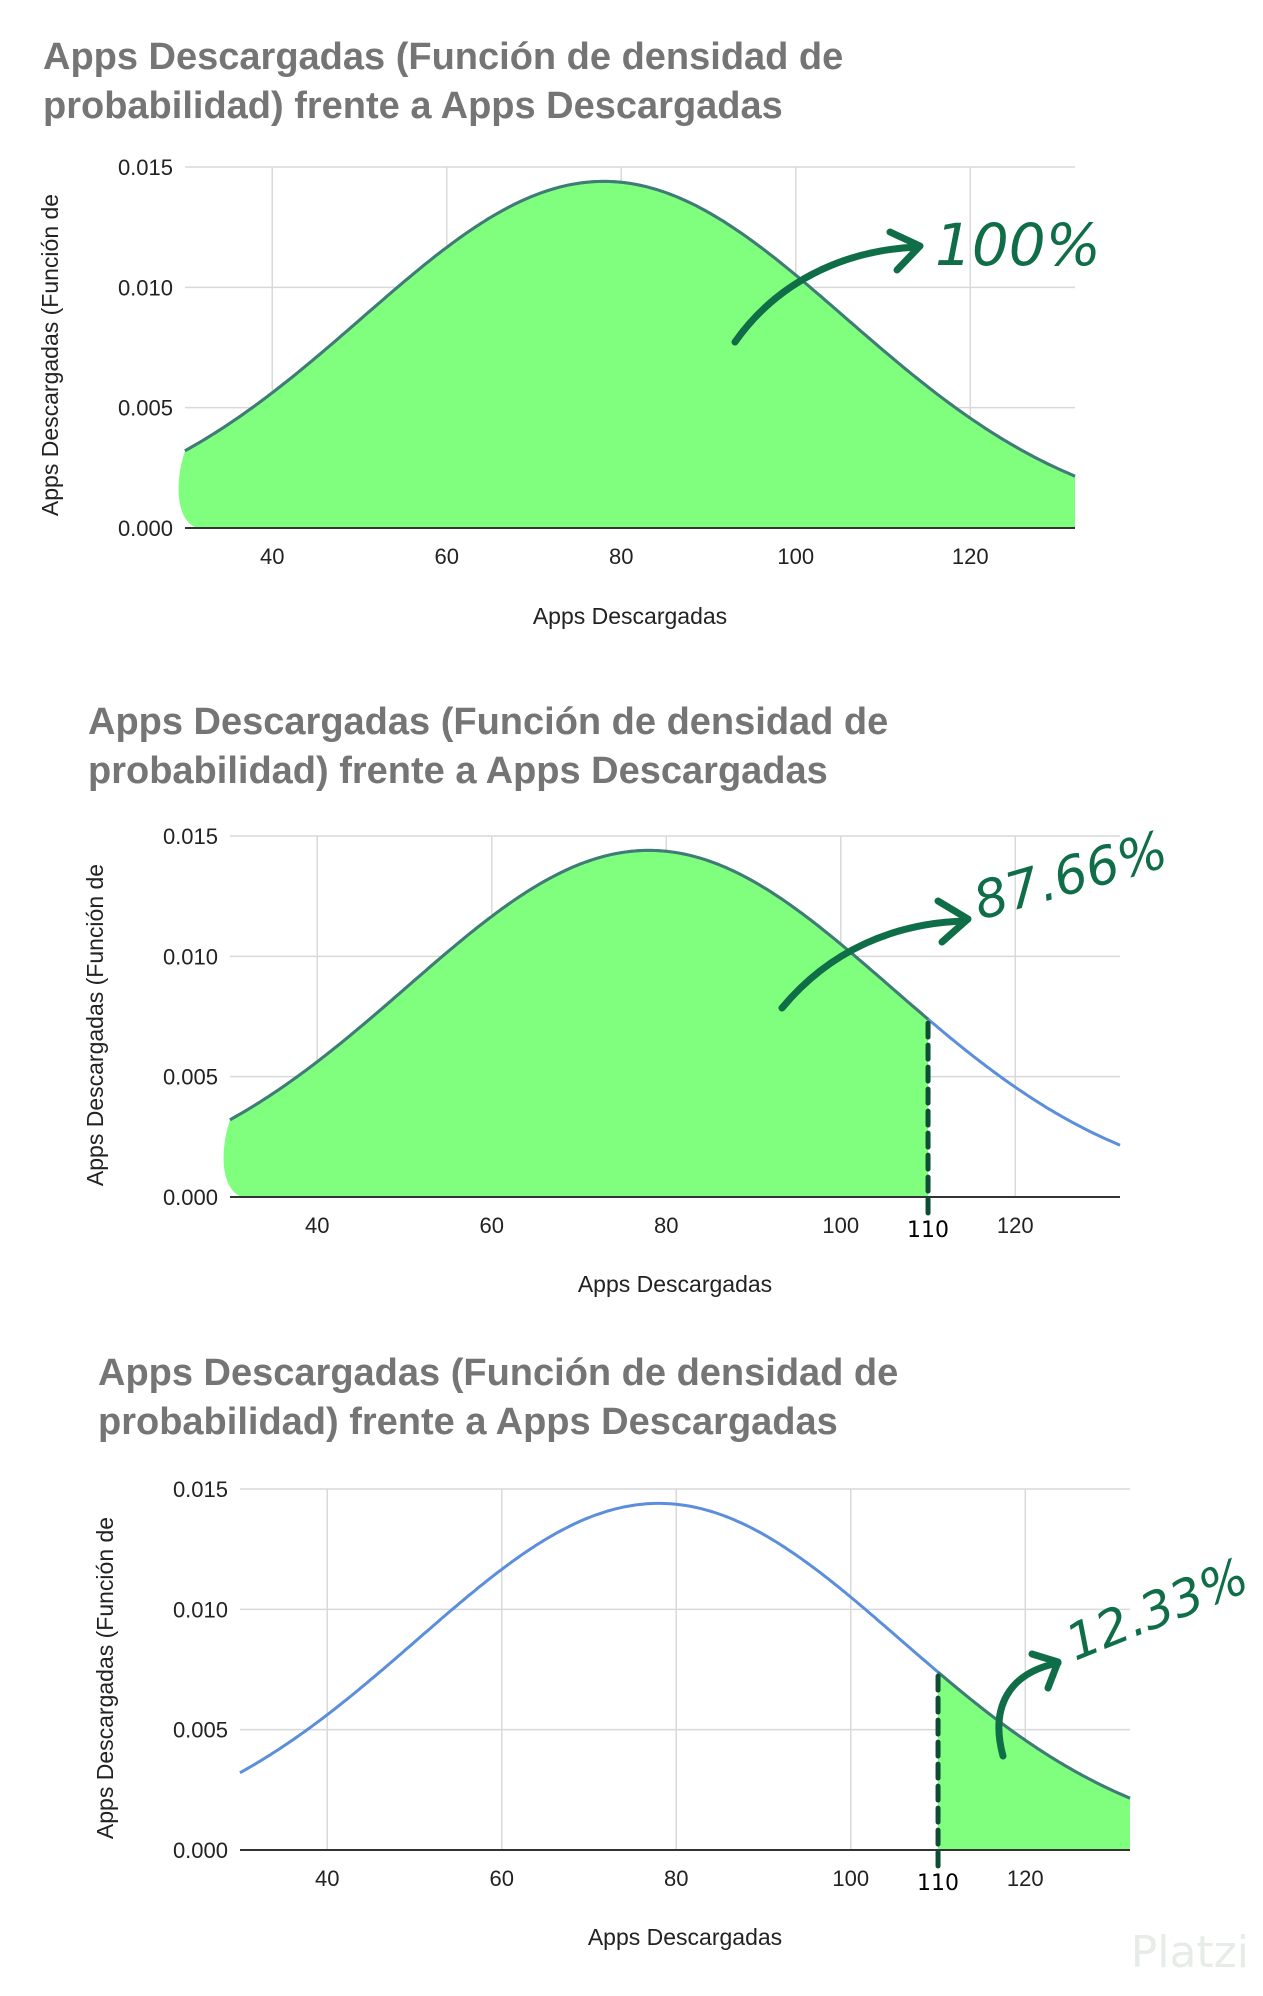  I want to click on platzi-watermark: Platzi, so click(1189, 1952).